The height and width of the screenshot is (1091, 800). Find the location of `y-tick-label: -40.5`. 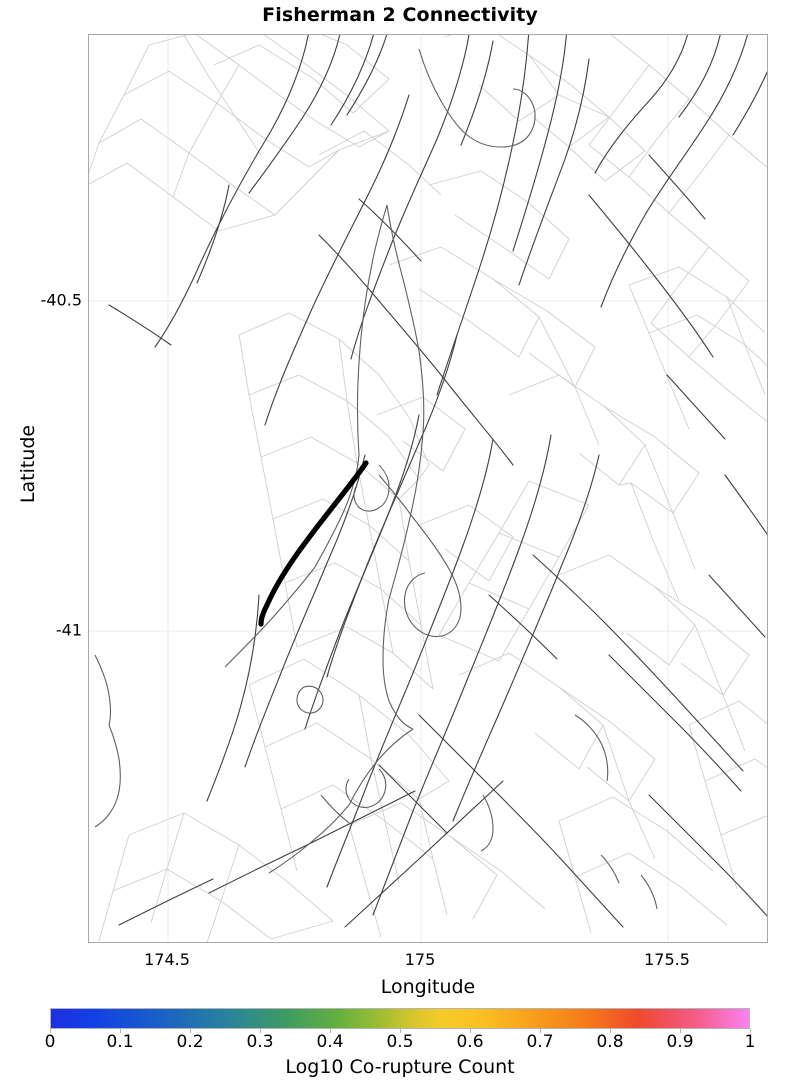

y-tick-label: -40.5 is located at coordinates (61, 300).